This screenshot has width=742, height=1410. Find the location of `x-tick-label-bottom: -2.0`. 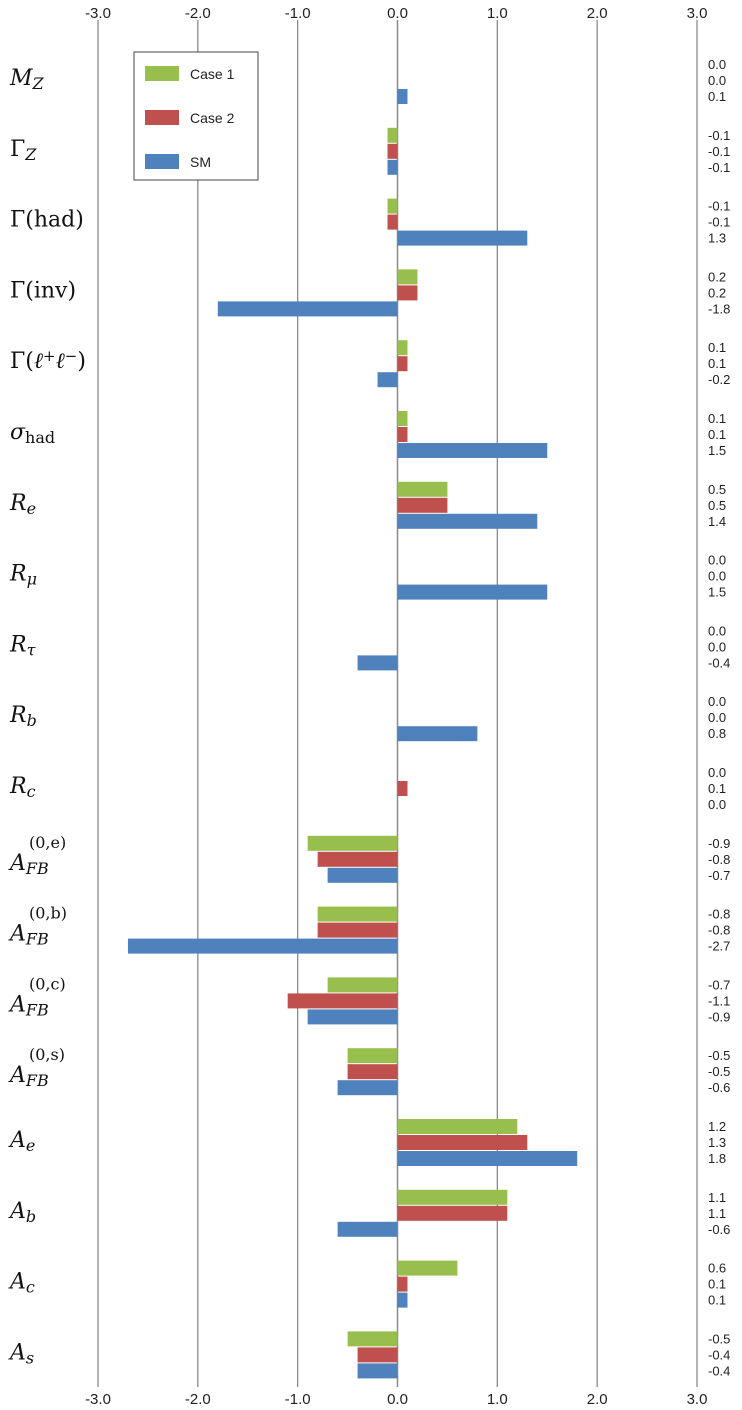

x-tick-label-bottom: -2.0 is located at coordinates (198, 1399).